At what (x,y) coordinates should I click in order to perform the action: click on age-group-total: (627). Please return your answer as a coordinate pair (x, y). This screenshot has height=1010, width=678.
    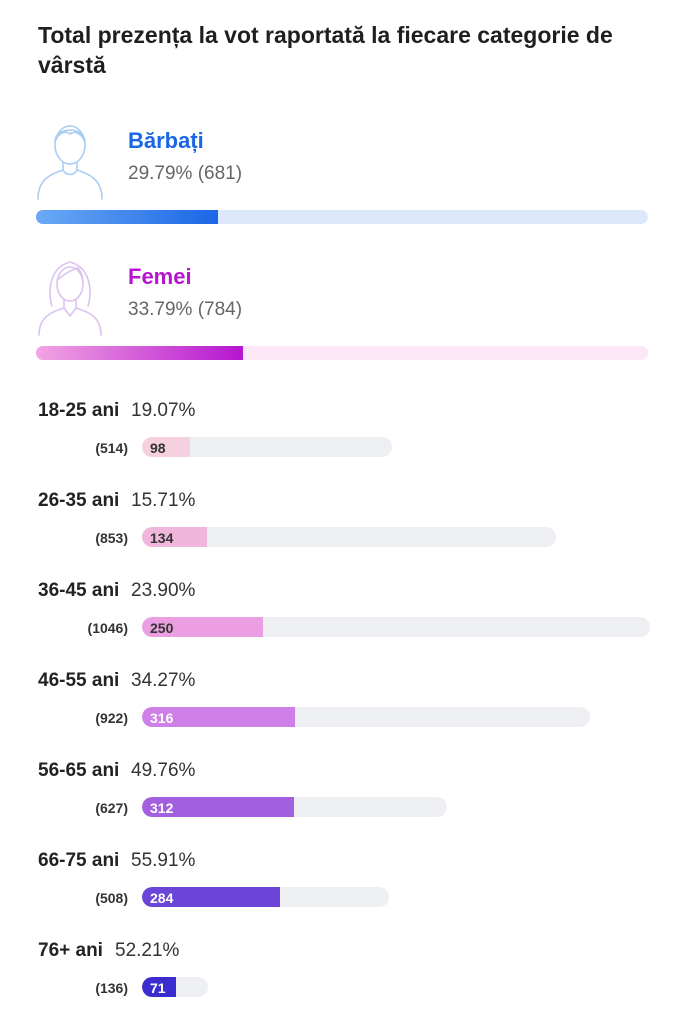
    Looking at the image, I should click on (111, 808).